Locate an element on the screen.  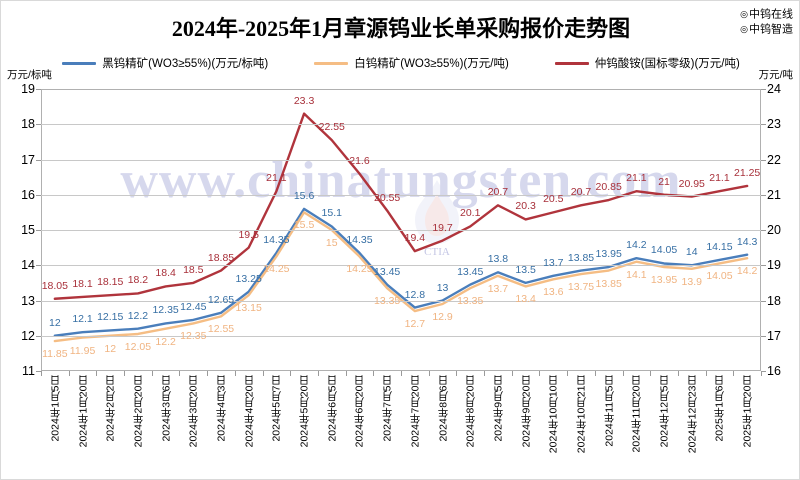
x-axis-label: 2024年11月5日 is located at coordinates (609, 411).